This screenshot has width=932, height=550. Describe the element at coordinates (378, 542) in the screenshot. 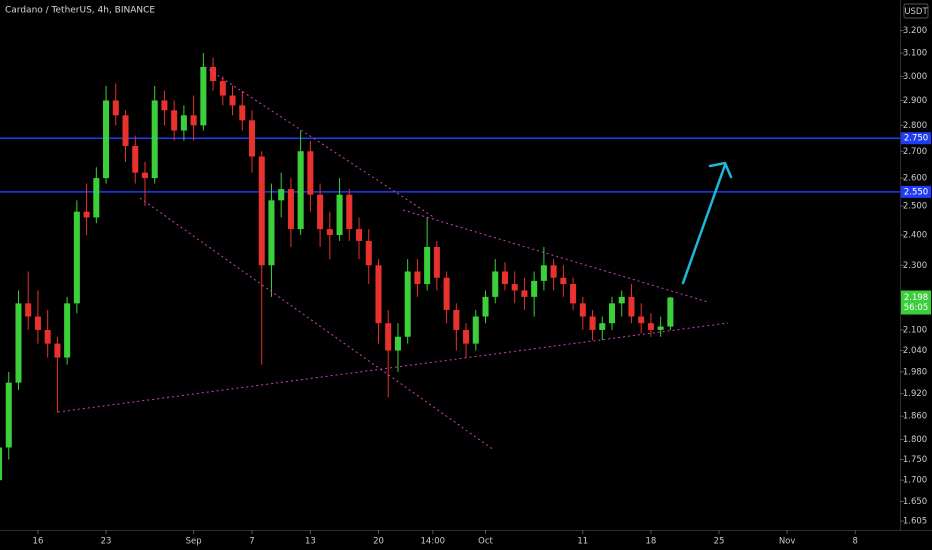

I see `x-tick-label: 20` at that location.